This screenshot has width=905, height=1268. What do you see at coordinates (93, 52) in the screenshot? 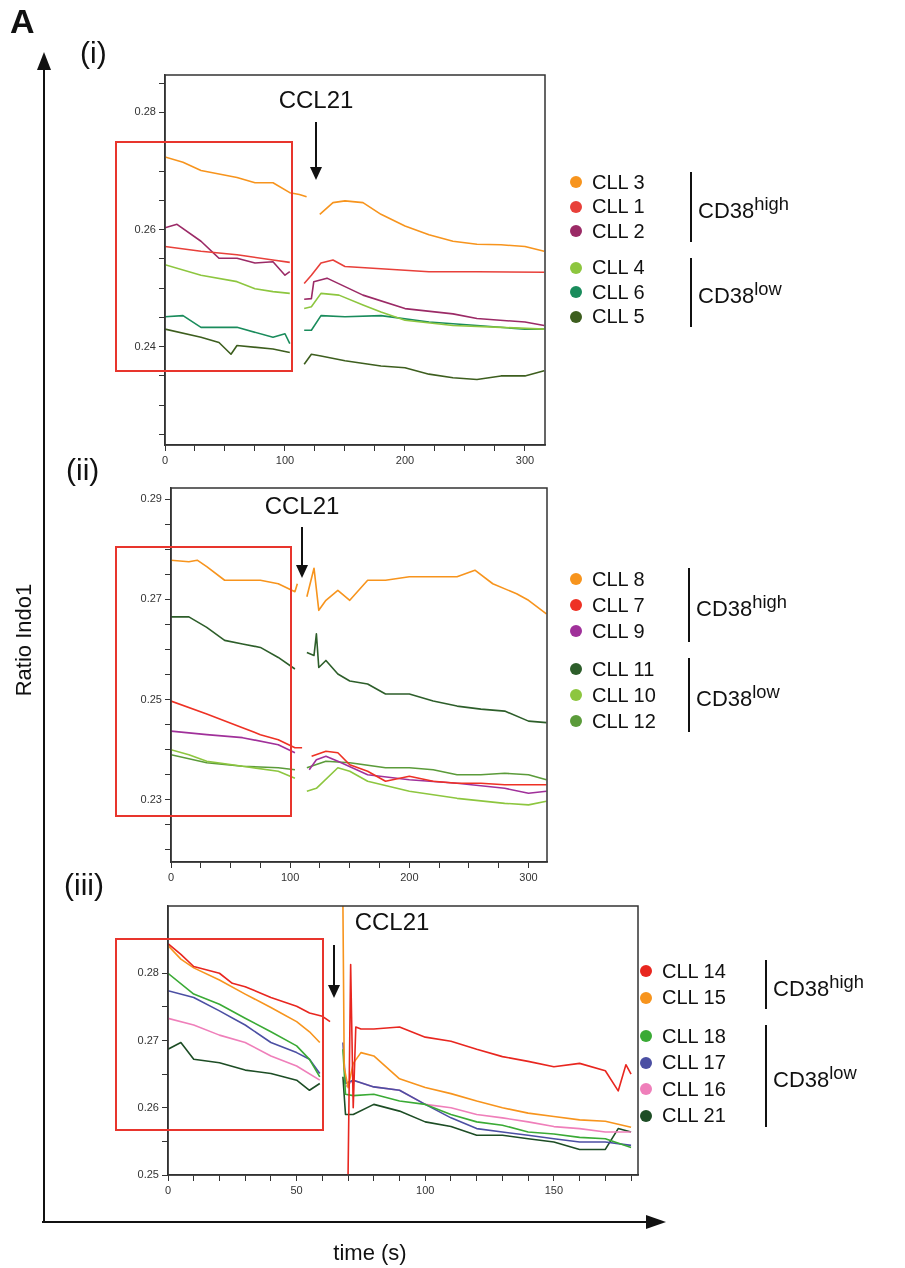
I see `chart-title: (i)` at bounding box center [93, 52].